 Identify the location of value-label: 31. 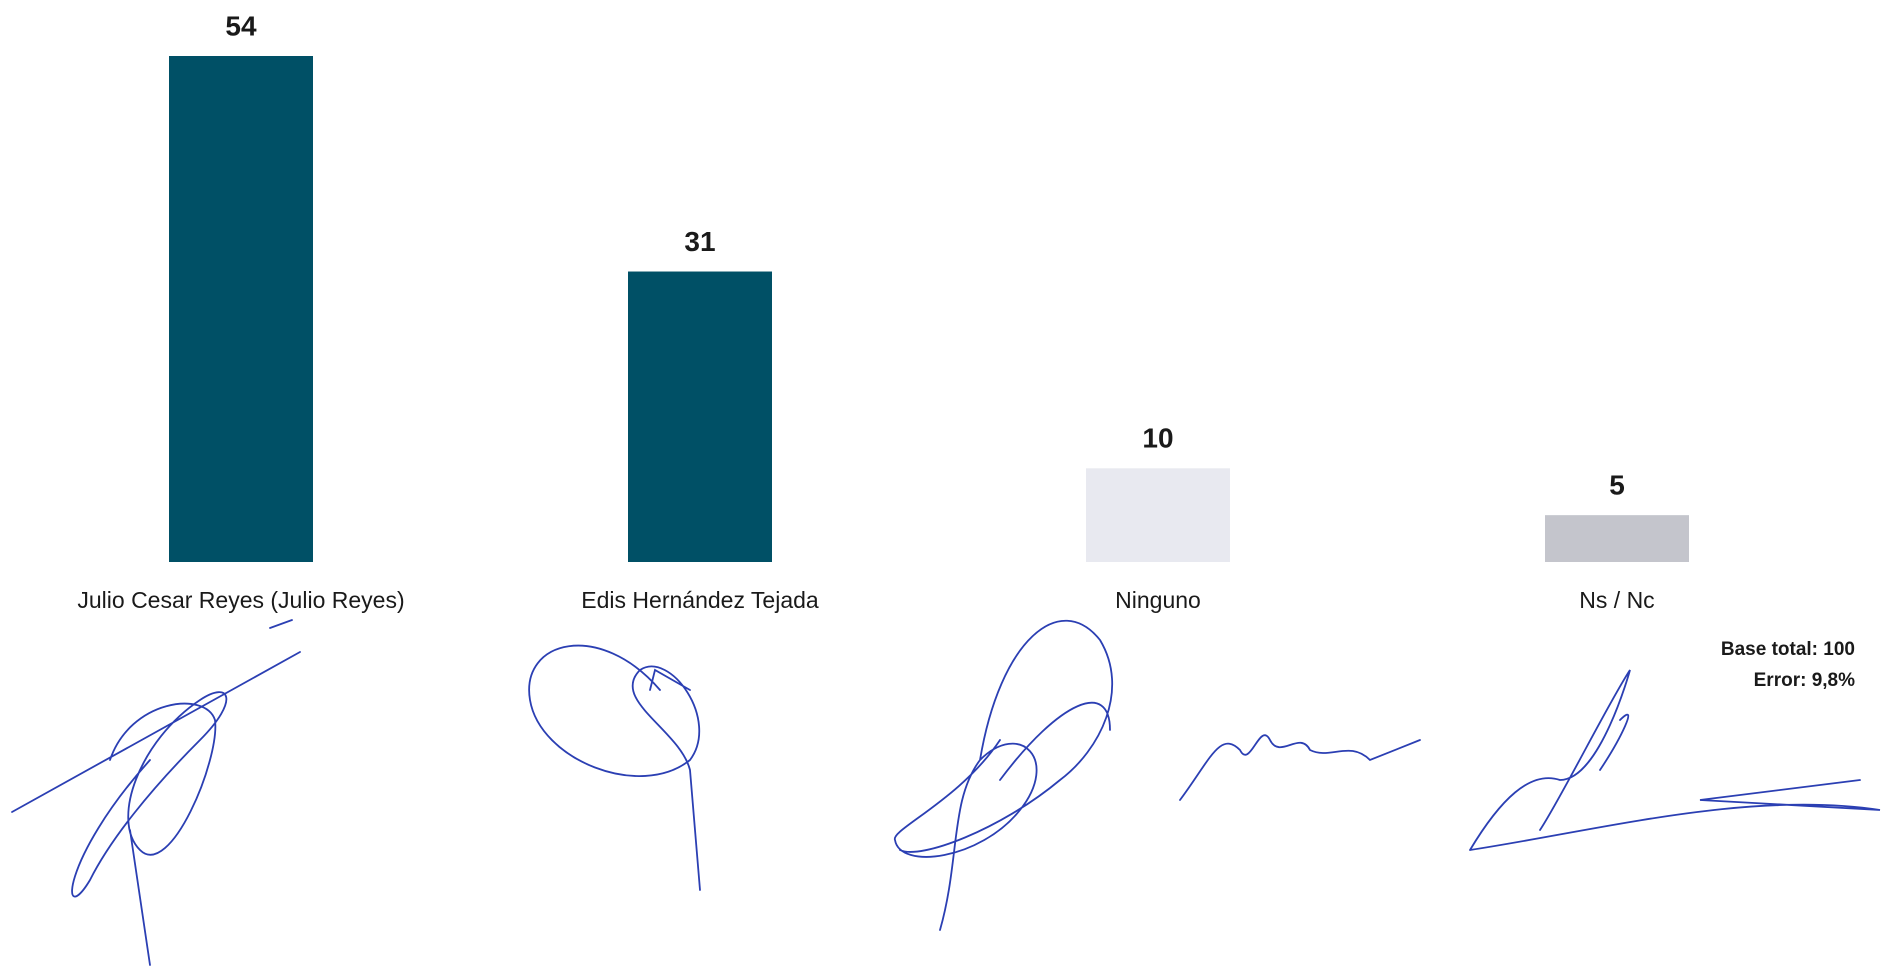
(699, 241).